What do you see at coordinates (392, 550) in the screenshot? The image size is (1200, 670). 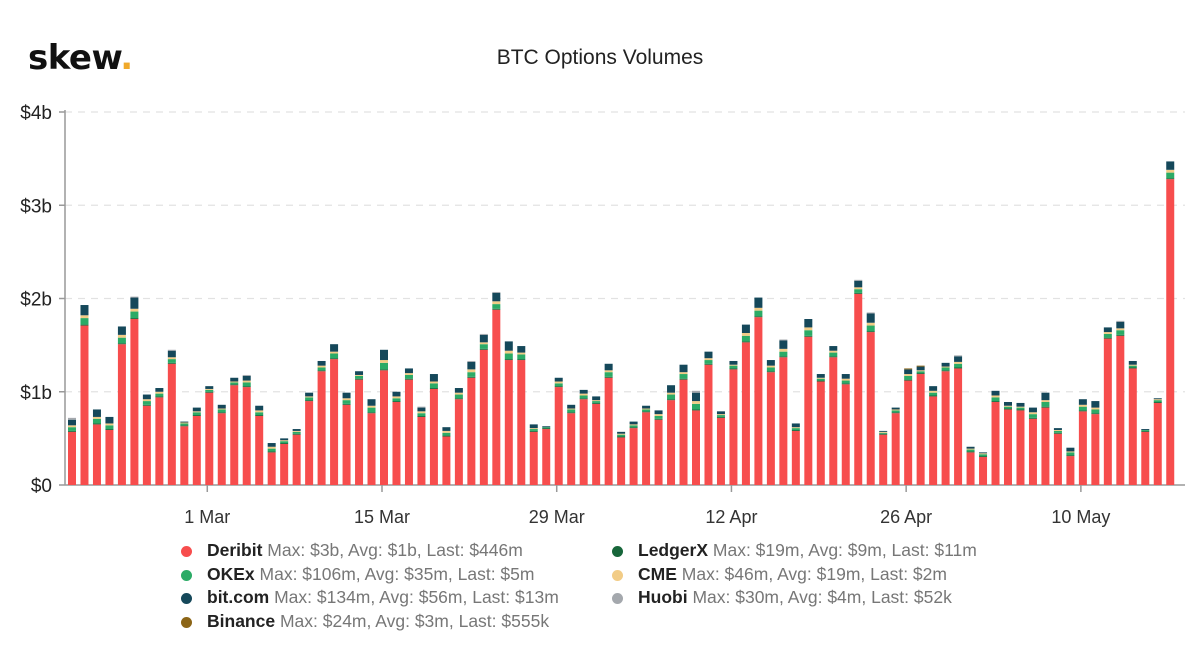 I see `legend-series-stats: Max: $3b, Avg: $1b, Last: $446m` at bounding box center [392, 550].